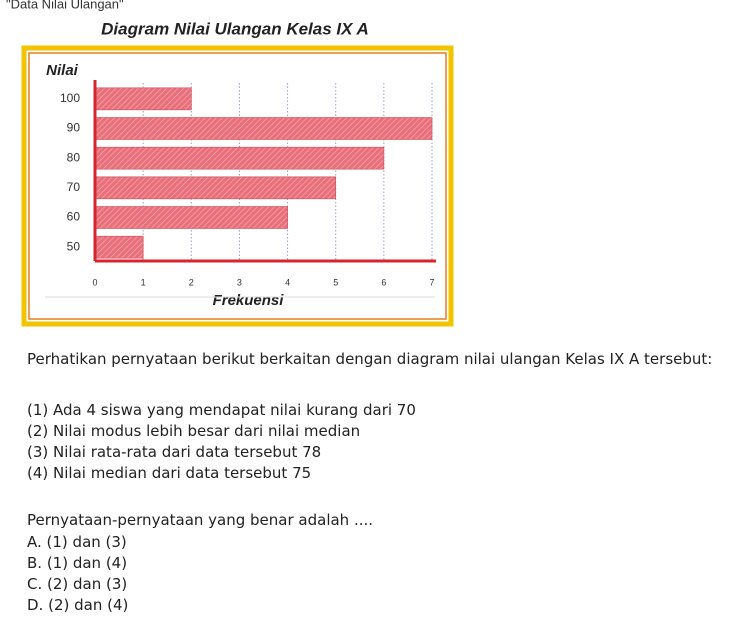 This screenshot has height=634, width=755. Describe the element at coordinates (169, 473) in the screenshot. I see `text-line: (4) Nilai median dari data tersebut 75` at that location.